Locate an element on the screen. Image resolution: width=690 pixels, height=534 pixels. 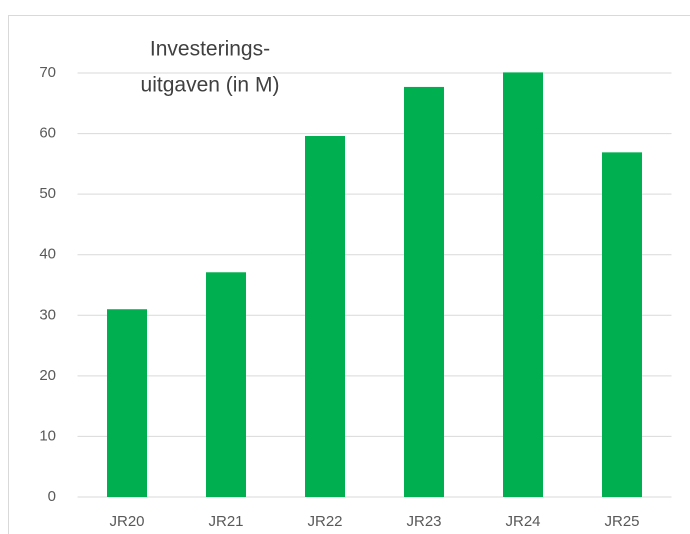
y-tick-label: 40 is located at coordinates (47, 254).